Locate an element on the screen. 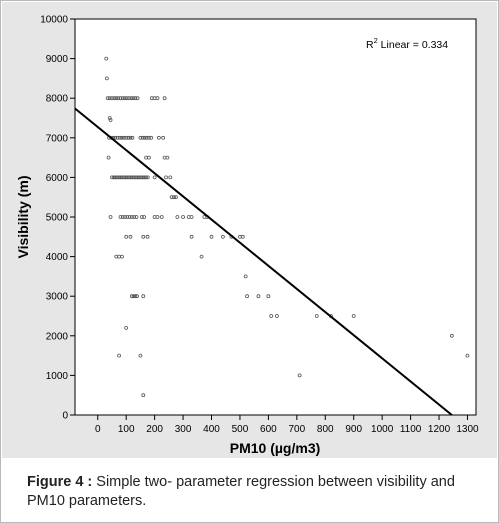 The image size is (499, 523). x-tick-label-500: 500 is located at coordinates (240, 429).